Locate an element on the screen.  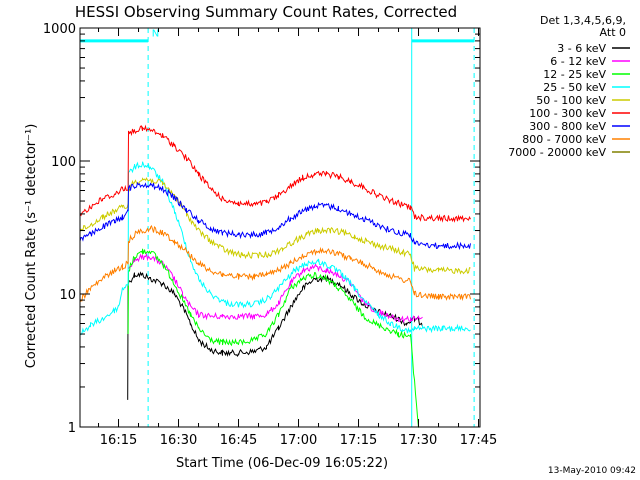
y-axis-label: Corrected Count Rate (s⁻¹ detector⁻¹) is located at coordinates (31, 246).